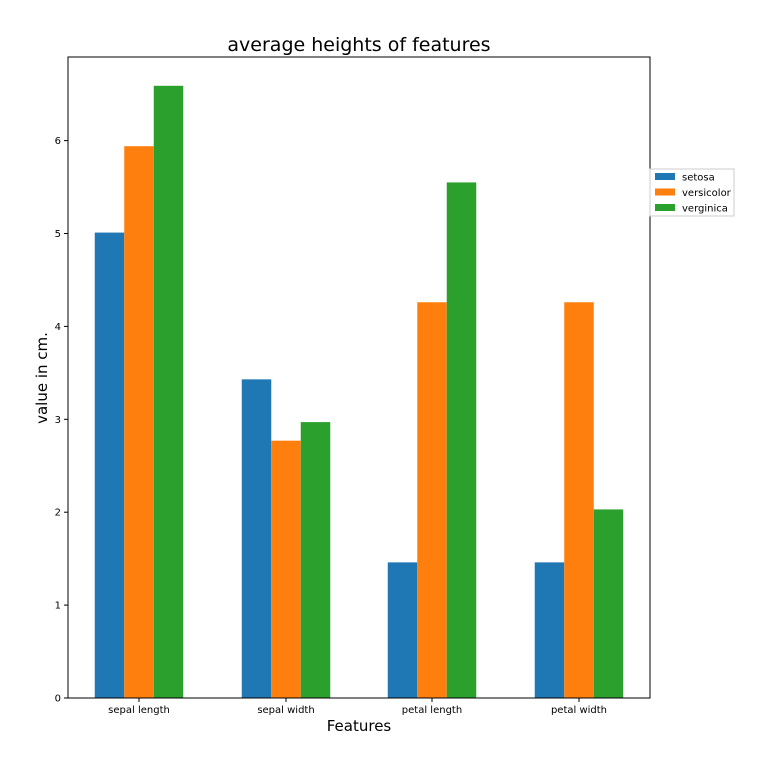 The image size is (770, 770). I want to click on y-tick-label: 3, so click(58, 420).